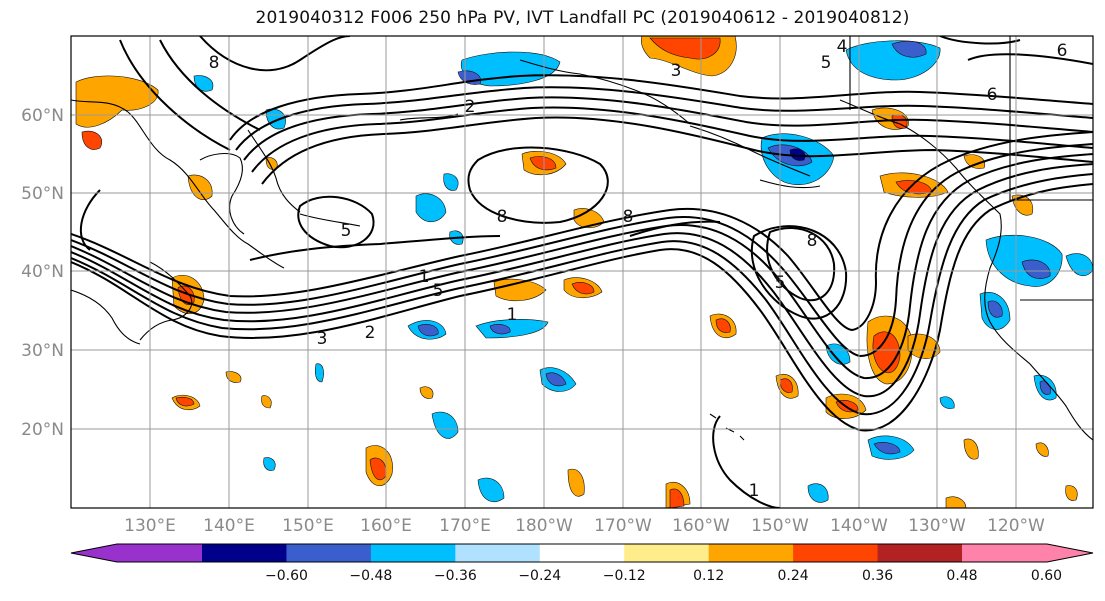  I want to click on lon-label: 180°W, so click(544, 526).